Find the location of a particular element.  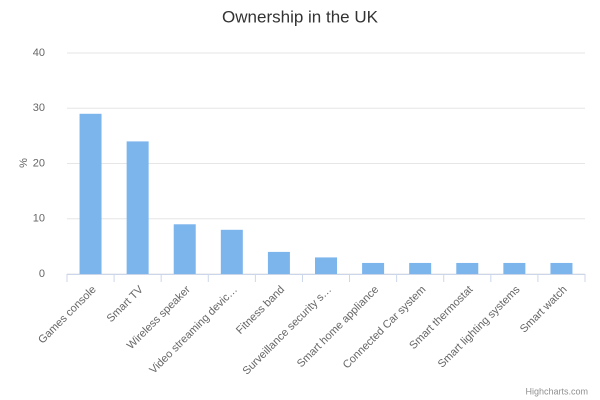

y-tick-label: 30 is located at coordinates (39, 108).